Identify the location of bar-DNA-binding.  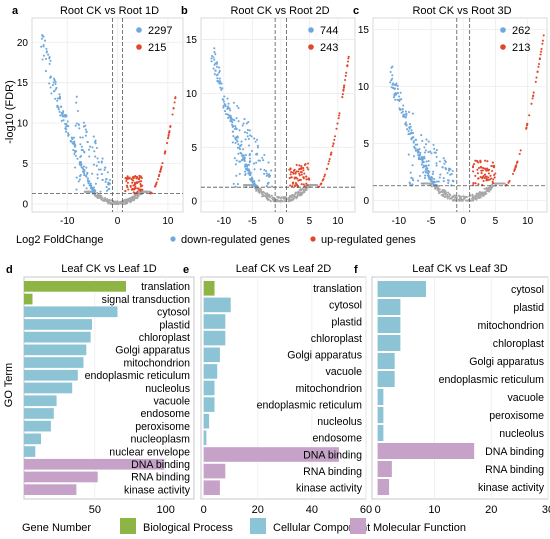
(94, 464).